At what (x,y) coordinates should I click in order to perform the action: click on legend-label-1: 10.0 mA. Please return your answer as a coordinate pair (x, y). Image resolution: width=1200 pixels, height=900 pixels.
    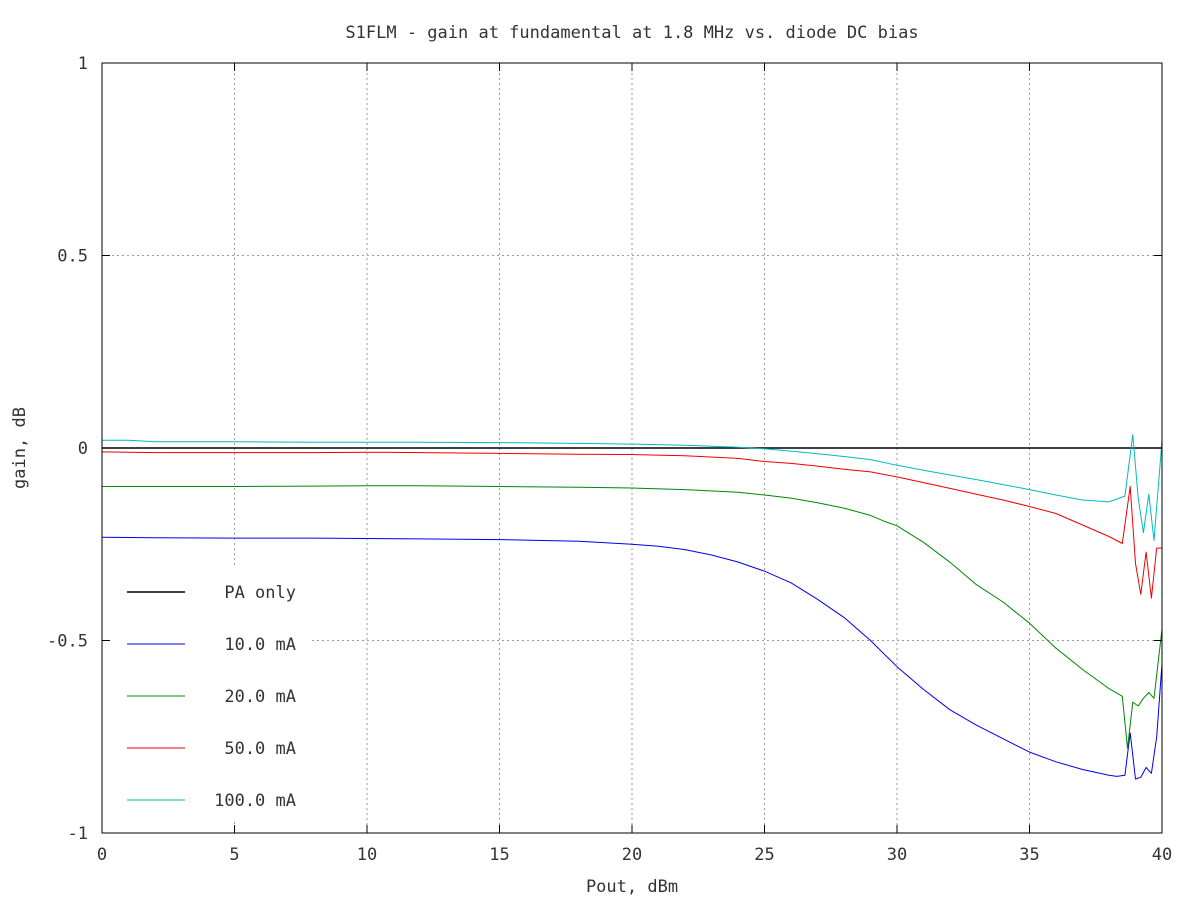
    Looking at the image, I should click on (260, 645).